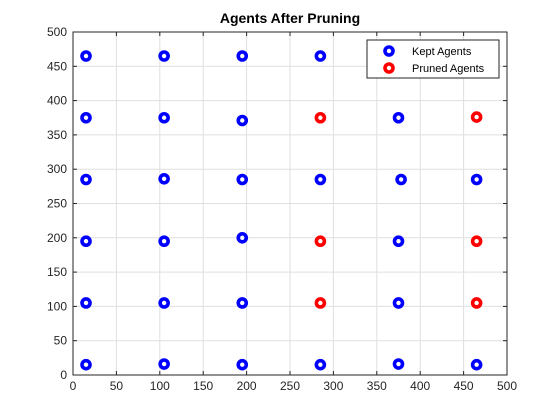  Describe the element at coordinates (57, 306) in the screenshot. I see `y-tick-label: 100` at that location.